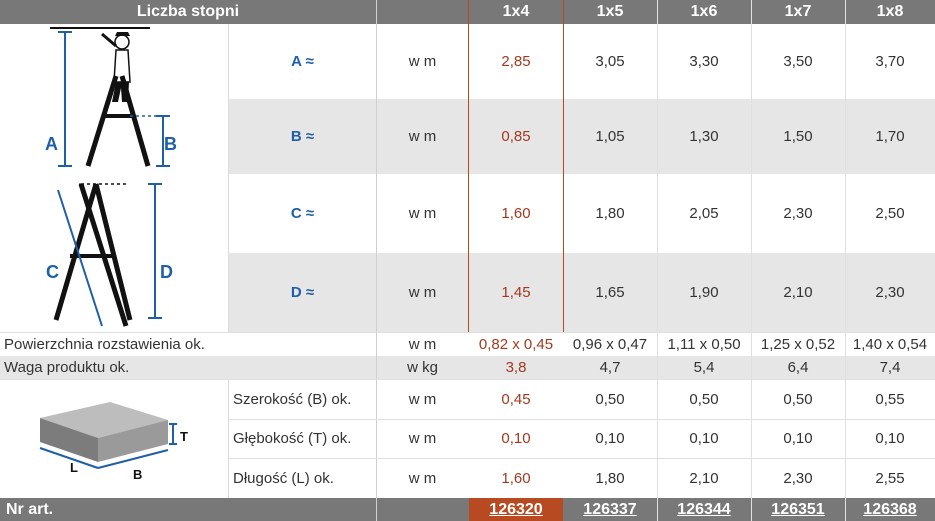 Image resolution: width=935 pixels, height=521 pixels. What do you see at coordinates (890, 478) in the screenshot?
I see `row-length-value: 2,55` at bounding box center [890, 478].